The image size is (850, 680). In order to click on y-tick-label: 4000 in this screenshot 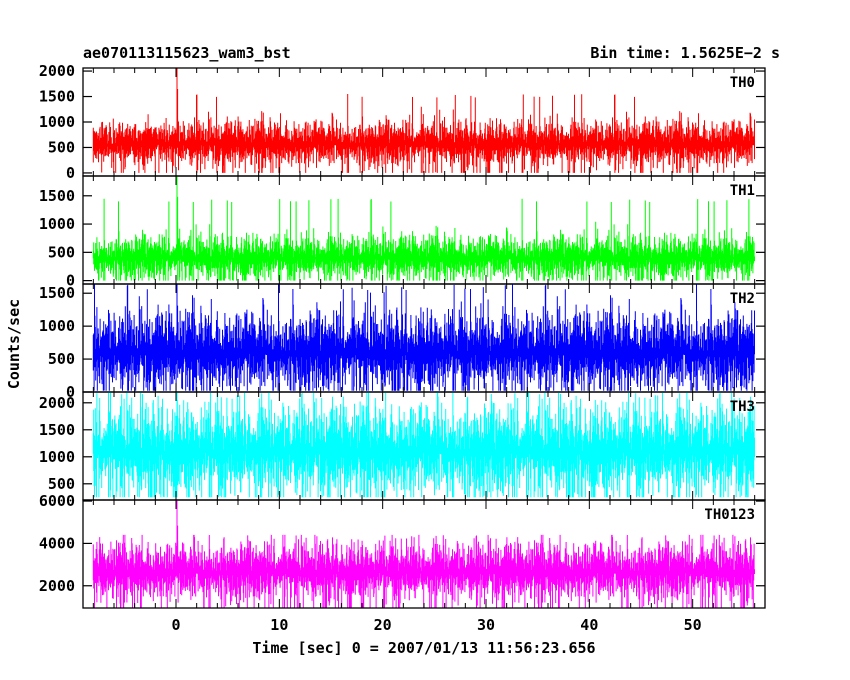, I will do `click(57, 543)`.